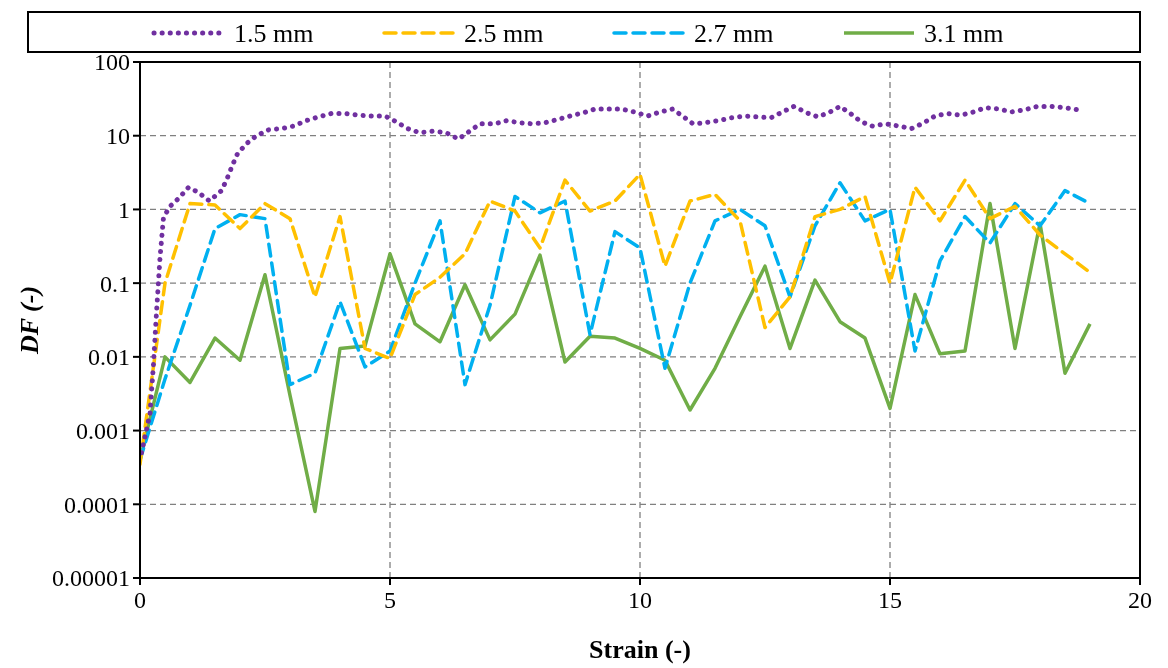 This screenshot has width=1168, height=668. I want to click on x-tick-label: 0, so click(140, 600).